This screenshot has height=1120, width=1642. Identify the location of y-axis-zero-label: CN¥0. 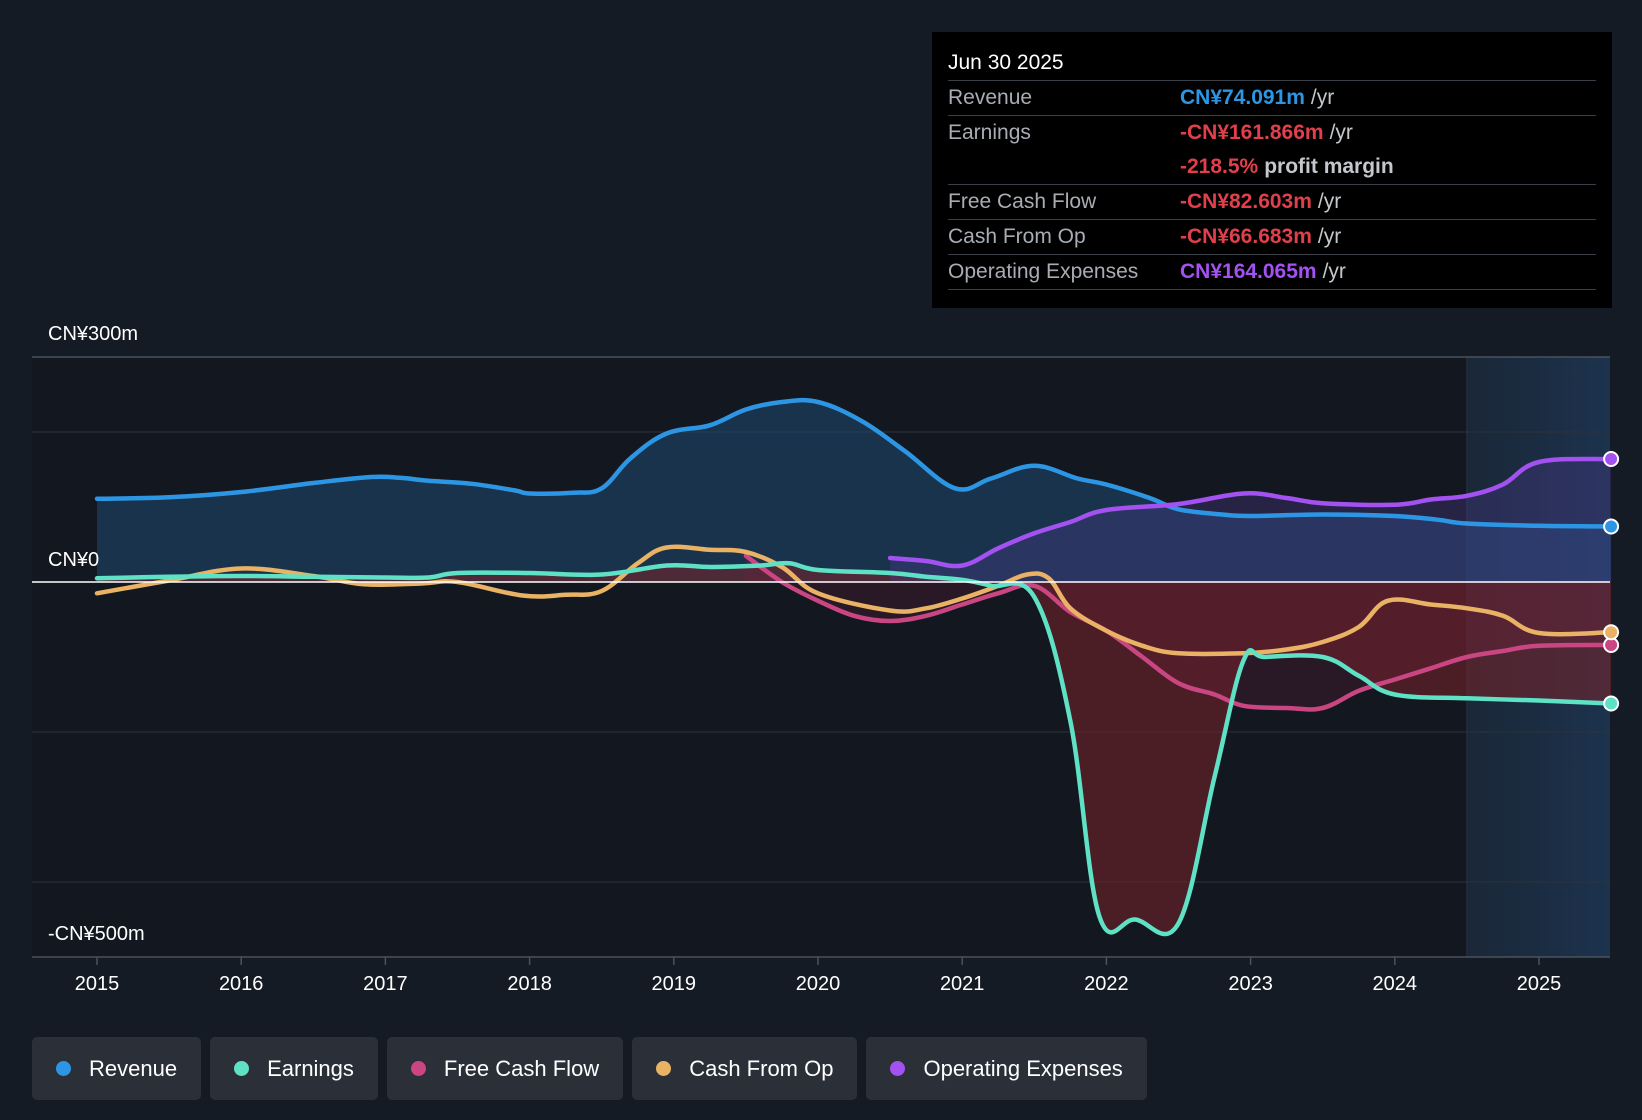
(73, 560).